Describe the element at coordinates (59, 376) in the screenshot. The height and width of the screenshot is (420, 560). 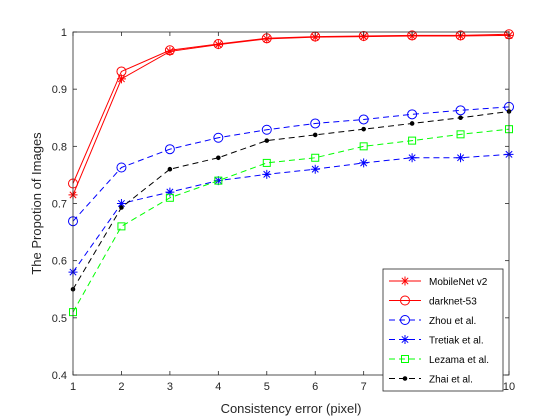
I see `y-tick-label: 0.4` at that location.